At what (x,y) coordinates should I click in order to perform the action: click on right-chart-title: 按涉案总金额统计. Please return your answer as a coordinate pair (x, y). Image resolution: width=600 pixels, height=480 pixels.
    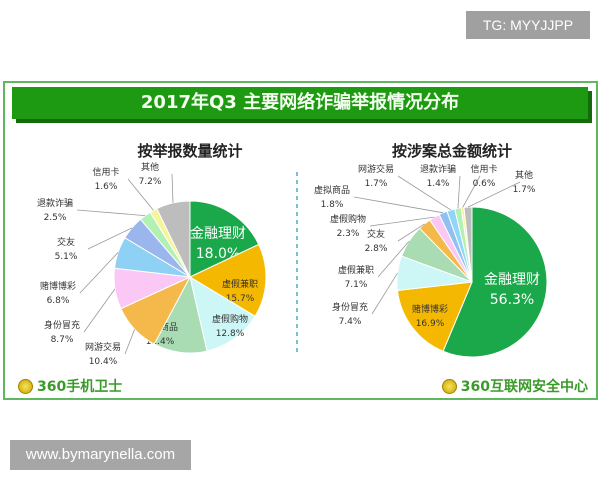
    Looking at the image, I should click on (452, 151).